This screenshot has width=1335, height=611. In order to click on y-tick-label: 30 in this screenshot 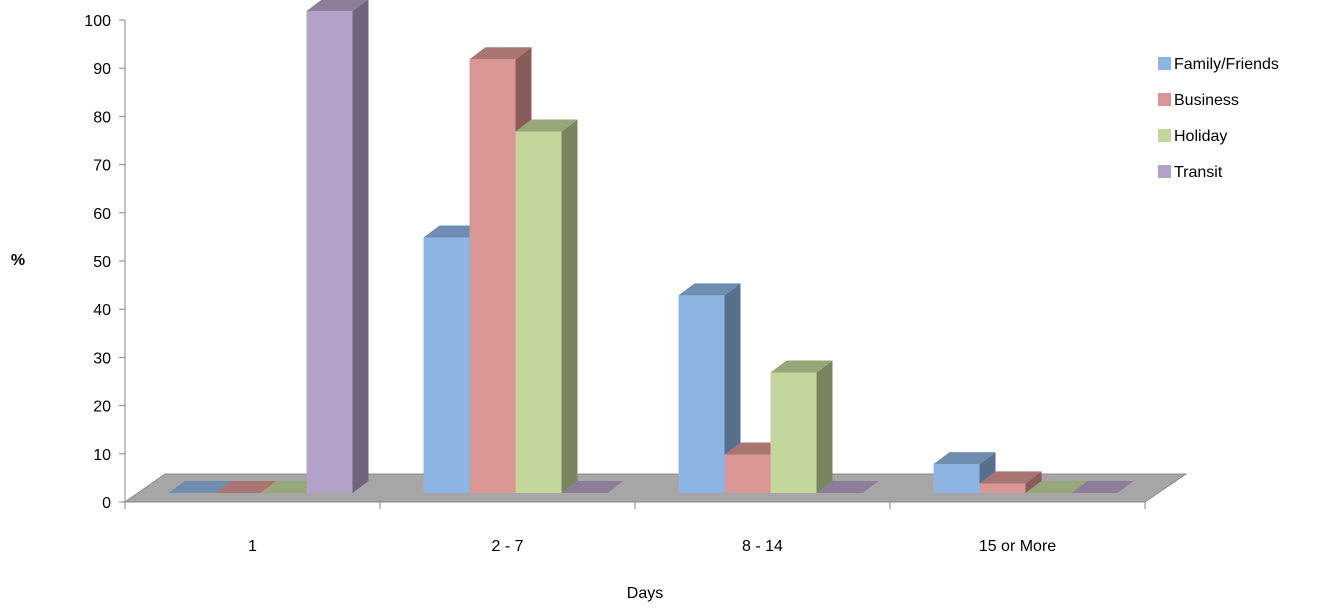, I will do `click(102, 358)`.